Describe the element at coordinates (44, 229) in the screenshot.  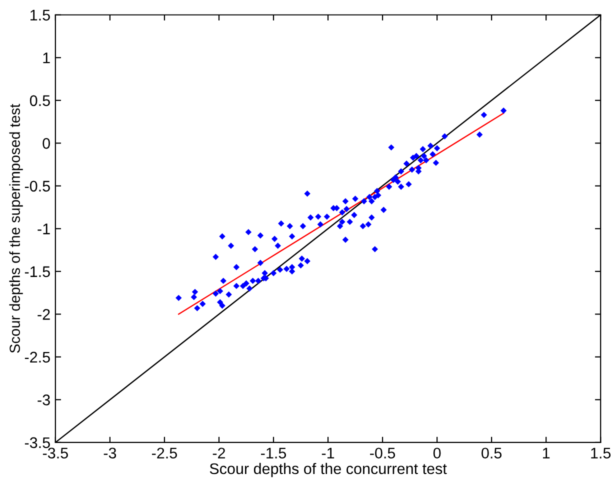
I see `y-tick-label: -1` at that location.